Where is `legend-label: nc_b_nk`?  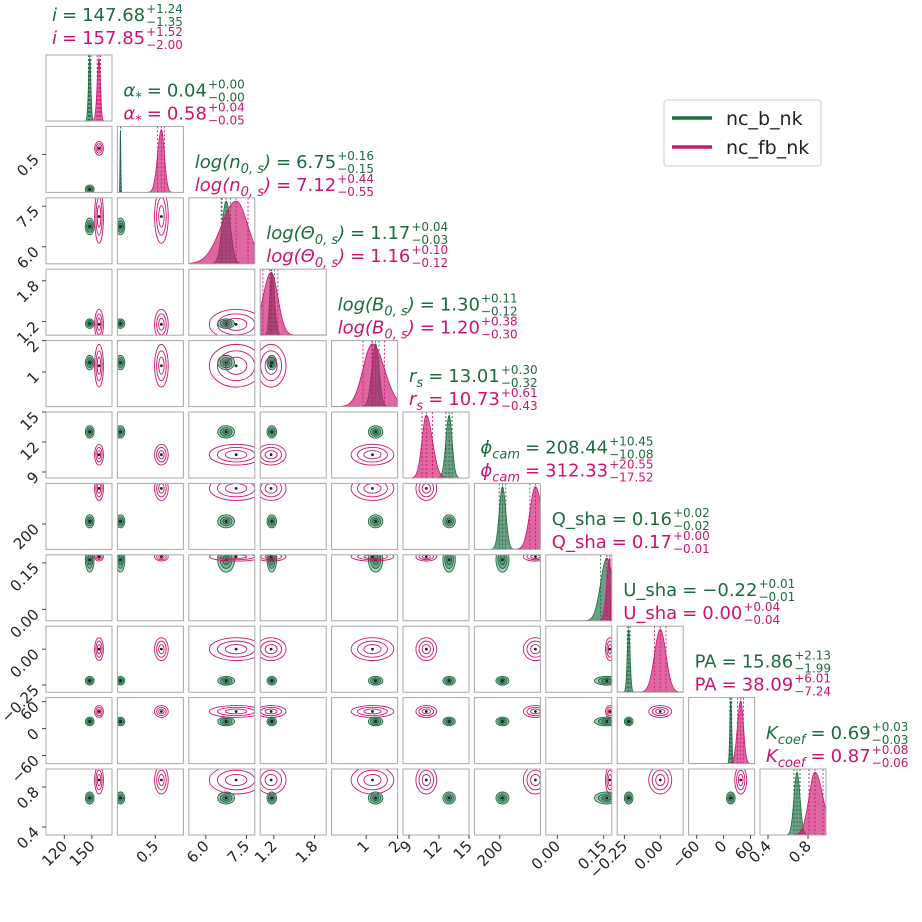
legend-label: nc_b_nk is located at coordinates (764, 119).